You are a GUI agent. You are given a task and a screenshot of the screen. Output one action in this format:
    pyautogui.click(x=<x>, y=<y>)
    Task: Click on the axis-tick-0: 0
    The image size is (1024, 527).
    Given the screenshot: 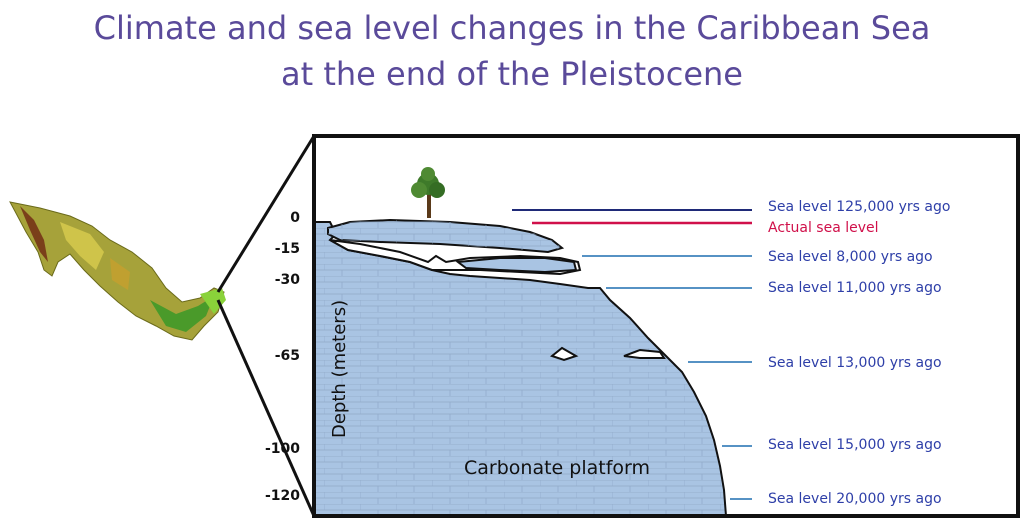 What is the action you would take?
    pyautogui.click(x=295, y=218)
    